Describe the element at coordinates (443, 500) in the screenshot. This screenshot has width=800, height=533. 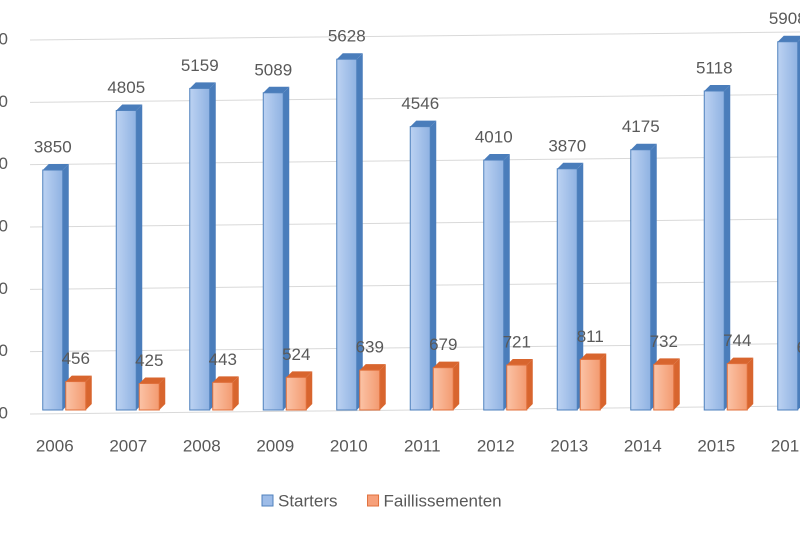
I see `legend-label: Faillissementen` at that location.